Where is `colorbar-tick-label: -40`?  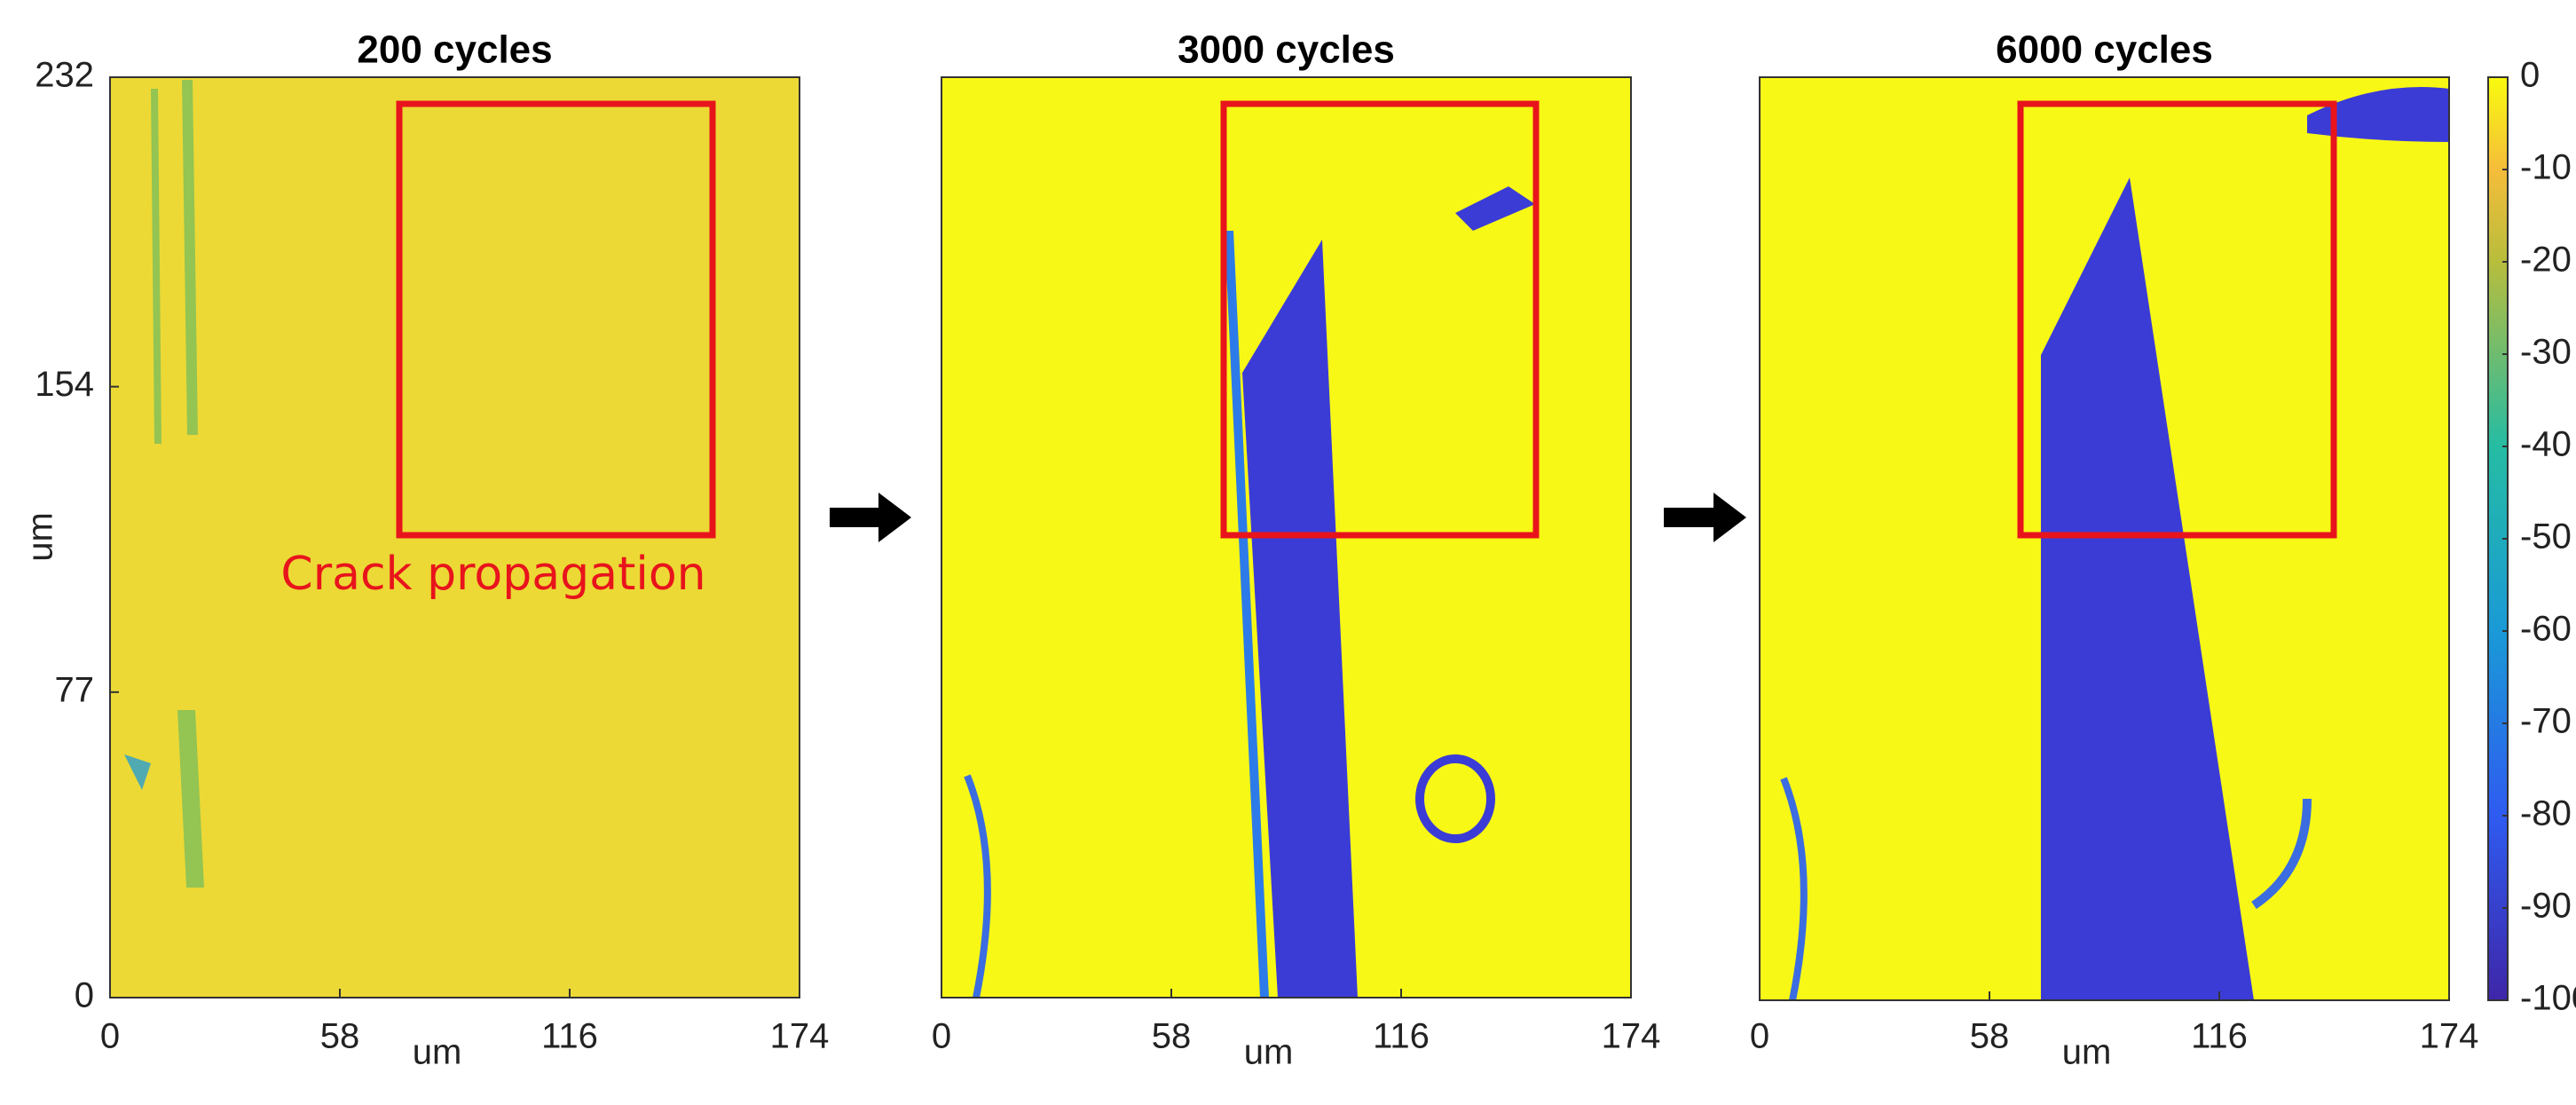
colorbar-tick-label: -40 is located at coordinates (2546, 444).